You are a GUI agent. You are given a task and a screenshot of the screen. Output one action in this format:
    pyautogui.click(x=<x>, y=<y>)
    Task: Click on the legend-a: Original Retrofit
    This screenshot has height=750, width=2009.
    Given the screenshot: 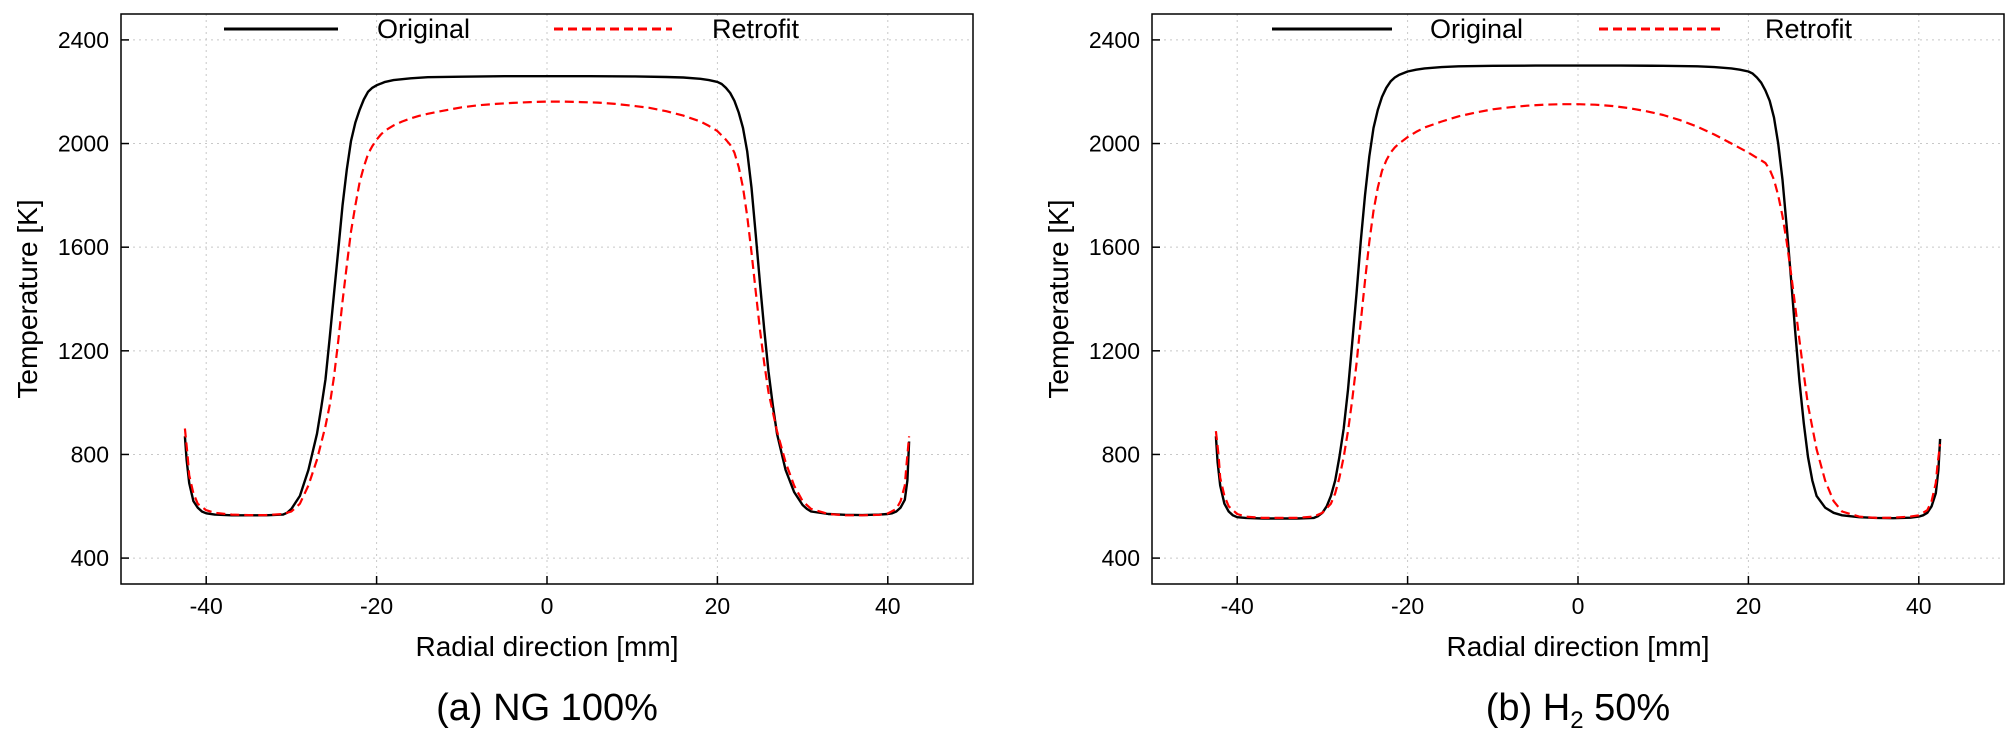 What is the action you would take?
    pyautogui.click(x=512, y=29)
    